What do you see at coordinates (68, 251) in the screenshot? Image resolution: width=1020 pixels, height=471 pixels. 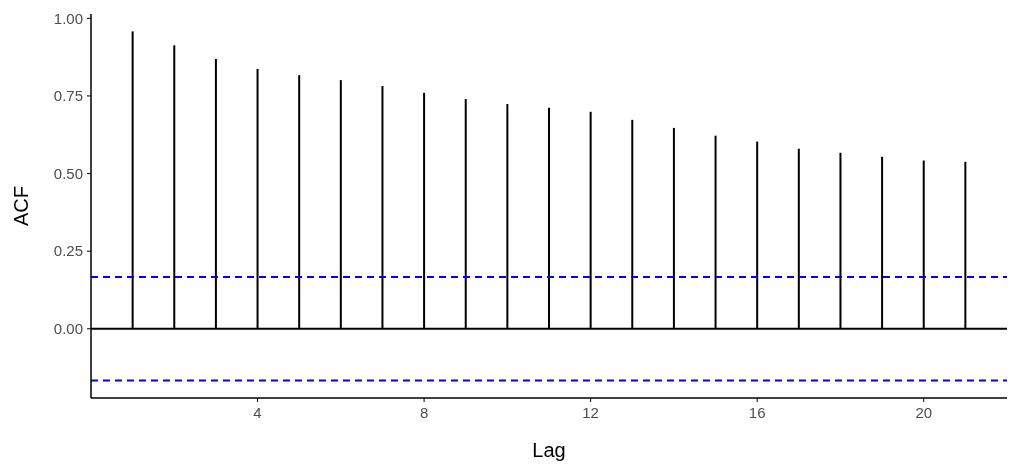 I see `y-tick-label: 0.25` at bounding box center [68, 251].